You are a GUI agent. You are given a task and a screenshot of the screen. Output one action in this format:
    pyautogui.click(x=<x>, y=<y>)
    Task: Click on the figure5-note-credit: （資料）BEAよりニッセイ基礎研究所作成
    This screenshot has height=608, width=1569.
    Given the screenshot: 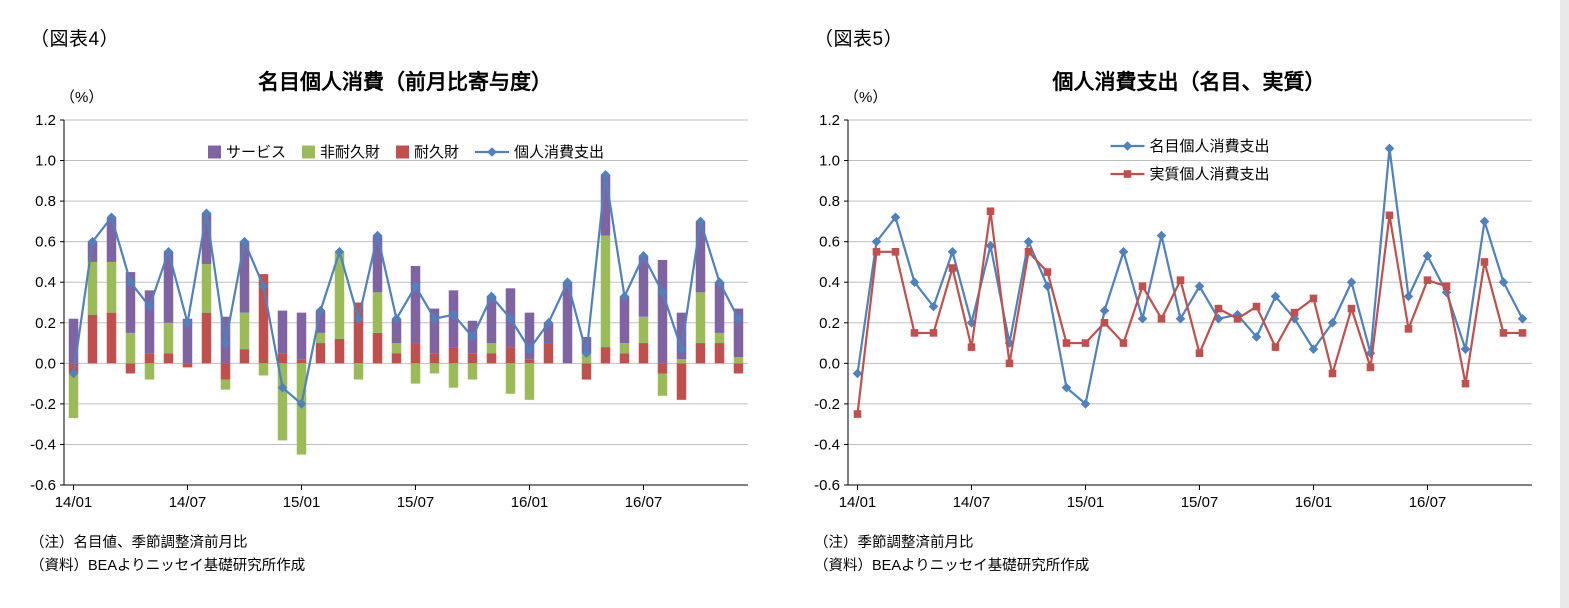 What is the action you would take?
    pyautogui.click(x=952, y=566)
    